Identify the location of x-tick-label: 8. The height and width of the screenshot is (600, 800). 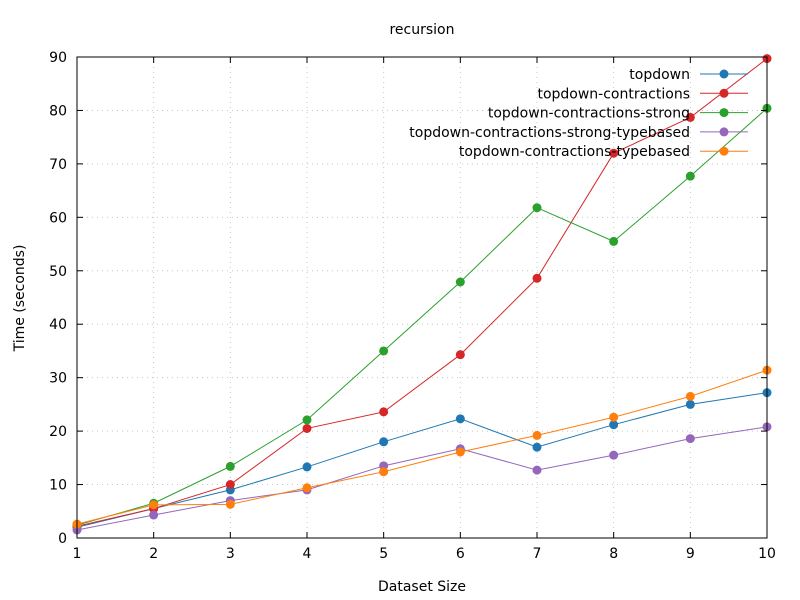
(613, 554).